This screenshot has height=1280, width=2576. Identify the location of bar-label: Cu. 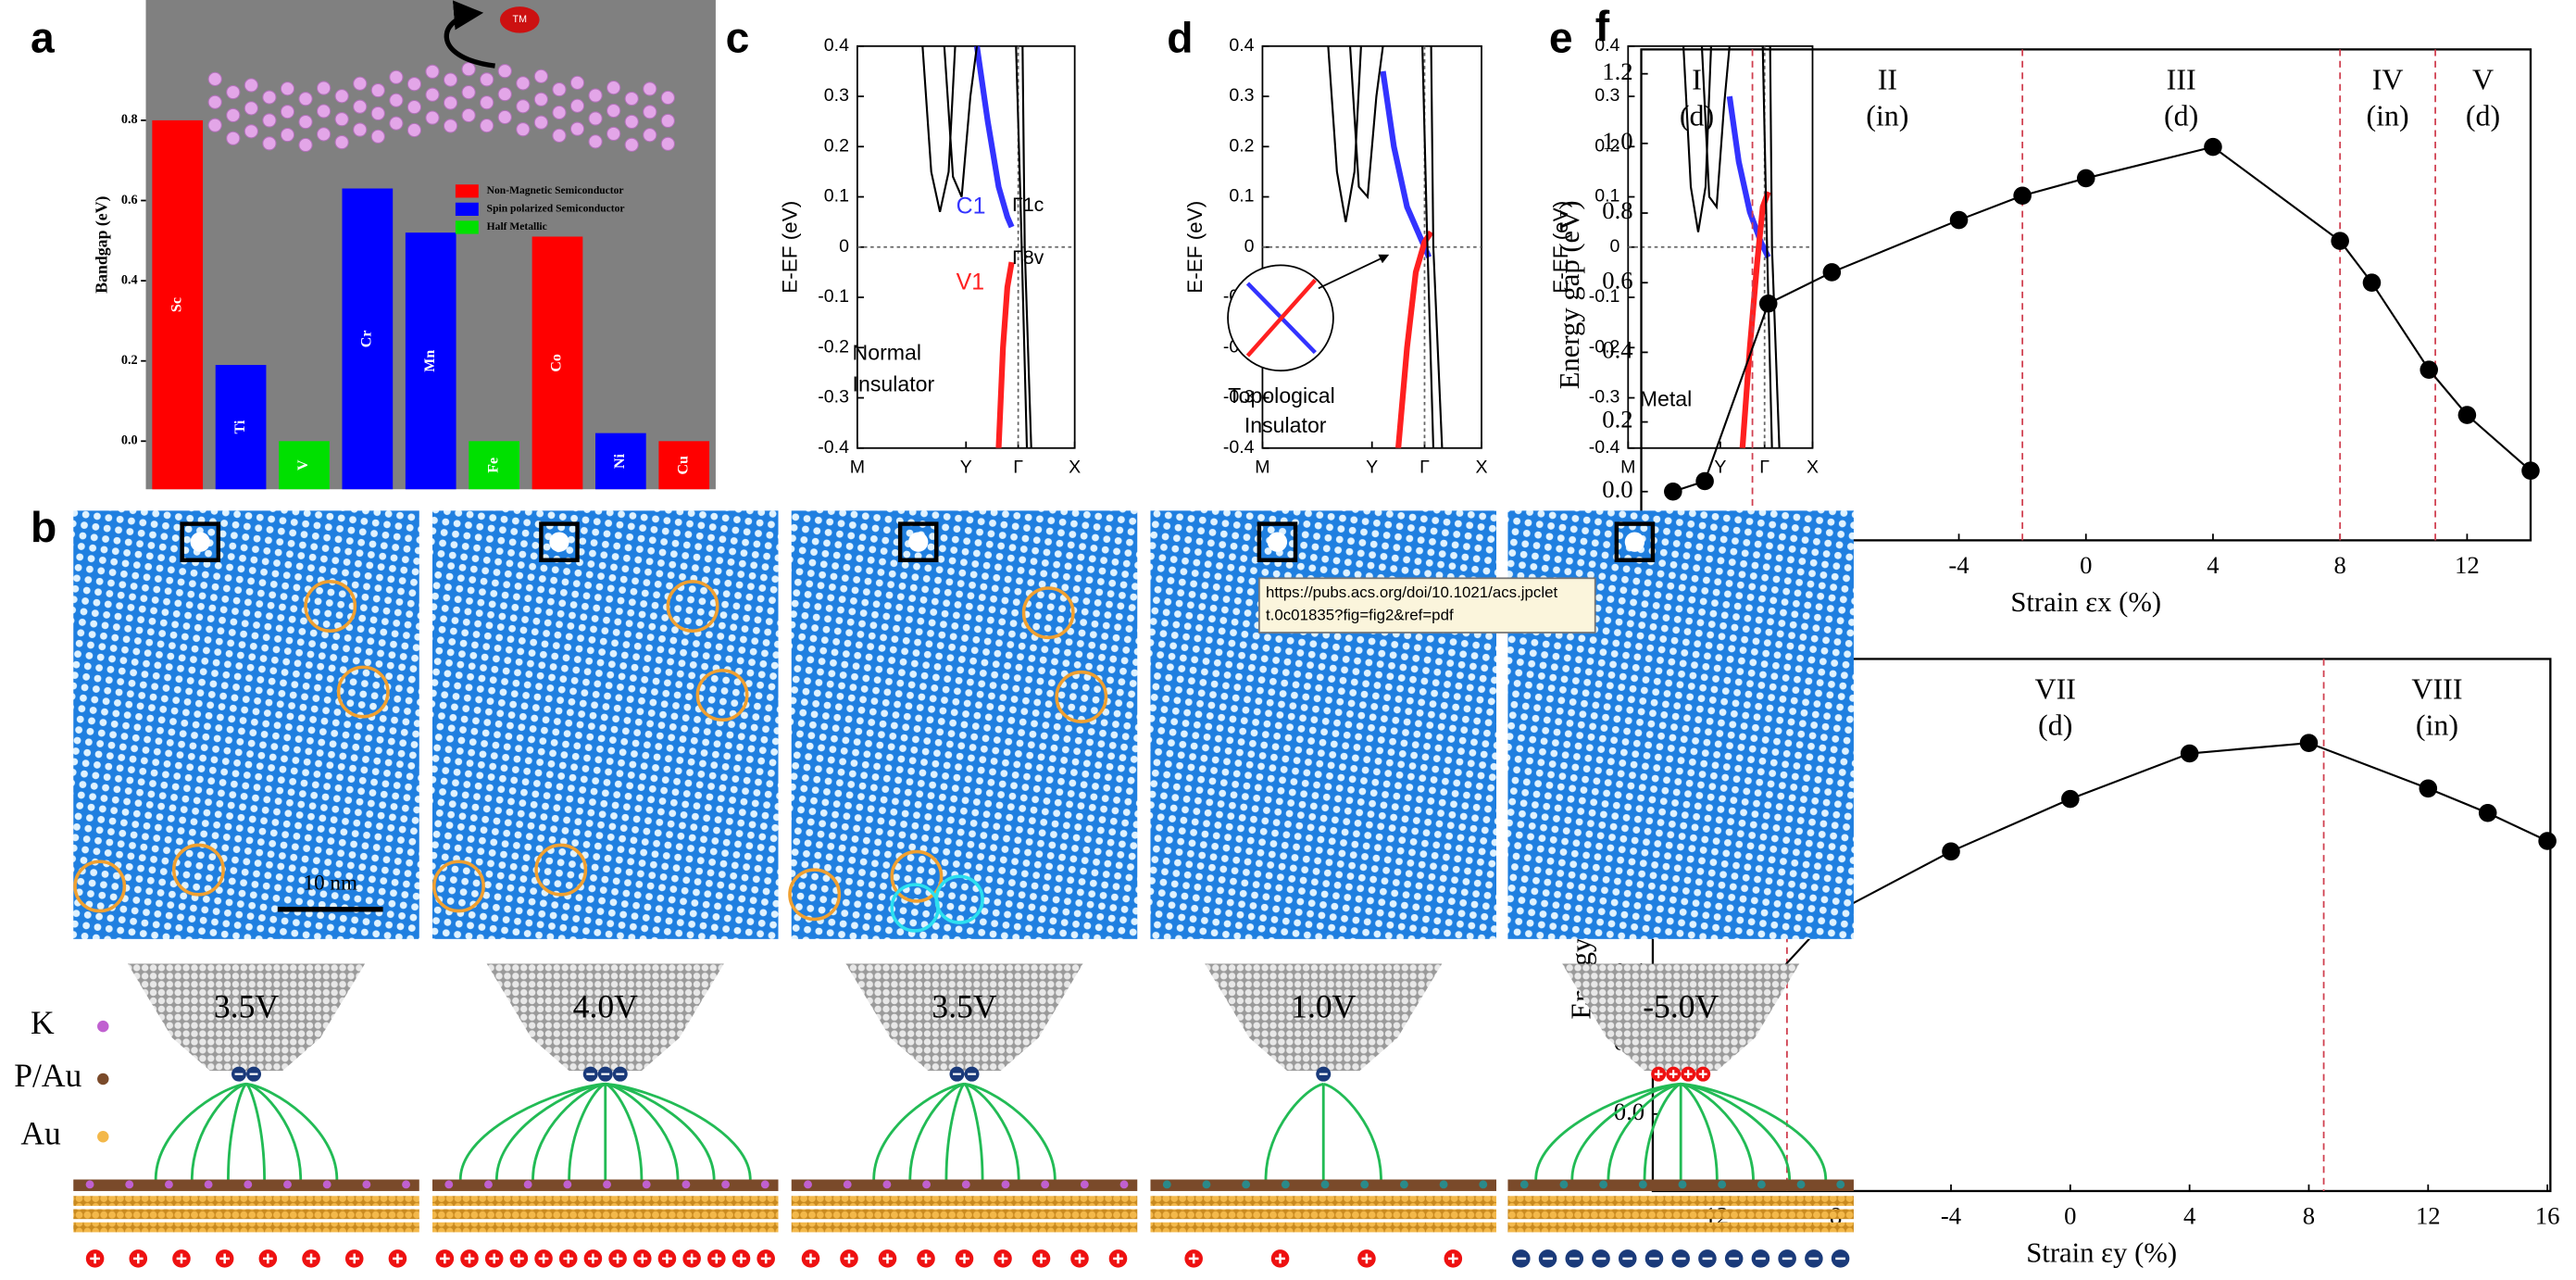
(683, 465).